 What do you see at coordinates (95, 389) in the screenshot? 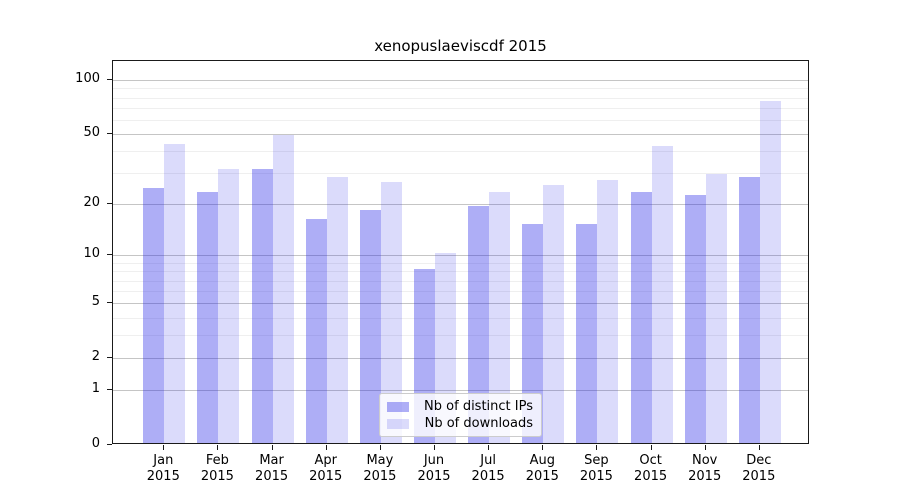
I see `y-tick-label: 1` at bounding box center [95, 389].